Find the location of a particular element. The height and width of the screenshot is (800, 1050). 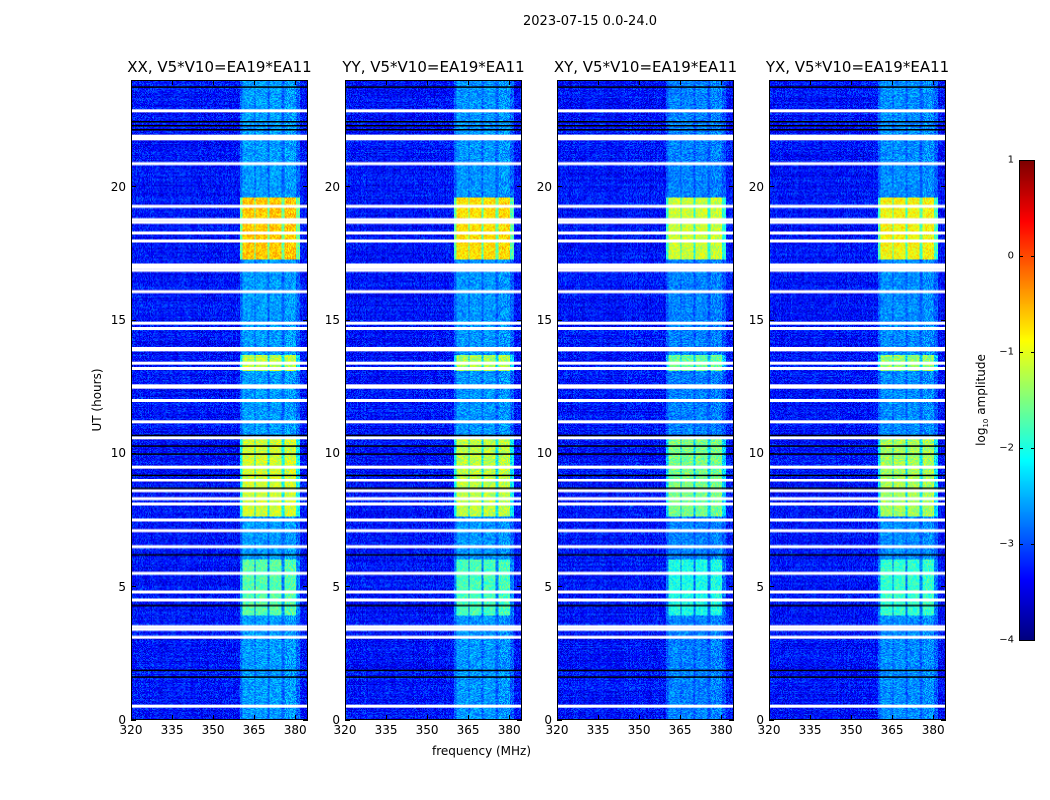

panel-title: XY, V5*V10=EA19*EA11 is located at coordinates (645, 67).